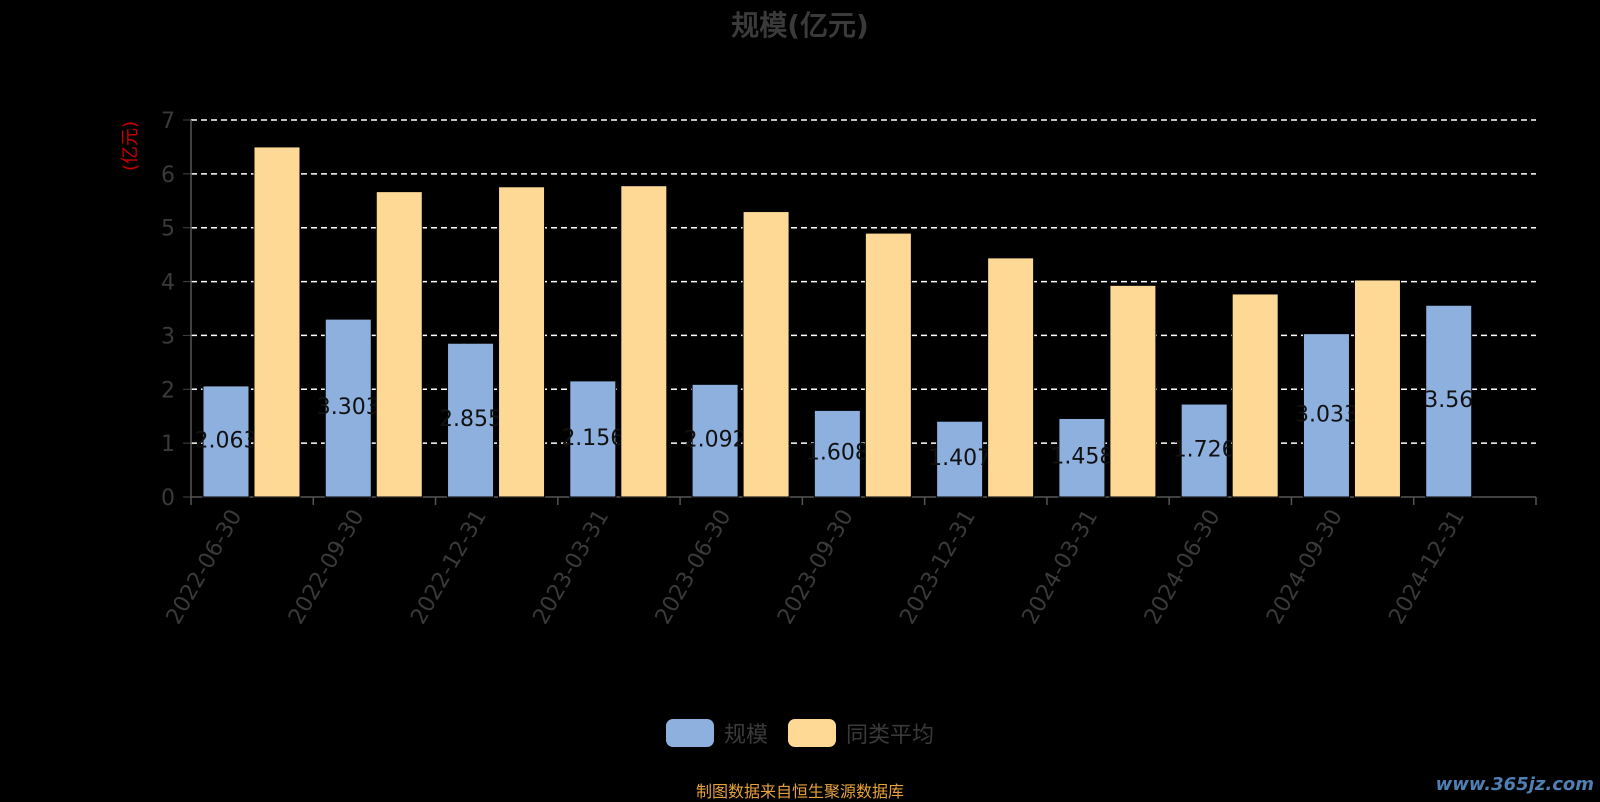 This screenshot has width=1600, height=802. What do you see at coordinates (716, 733) in the screenshot?
I see `legend-item-series-1: 规模` at bounding box center [716, 733].